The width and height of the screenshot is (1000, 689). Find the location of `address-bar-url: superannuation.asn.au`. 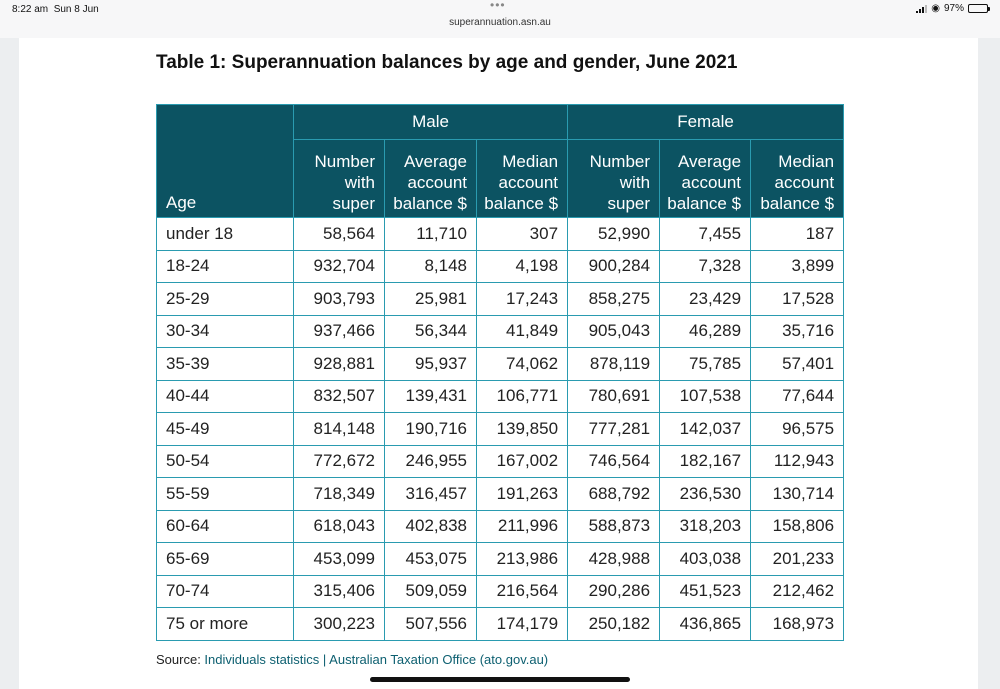

address-bar-url: superannuation.asn.au is located at coordinates (500, 22).